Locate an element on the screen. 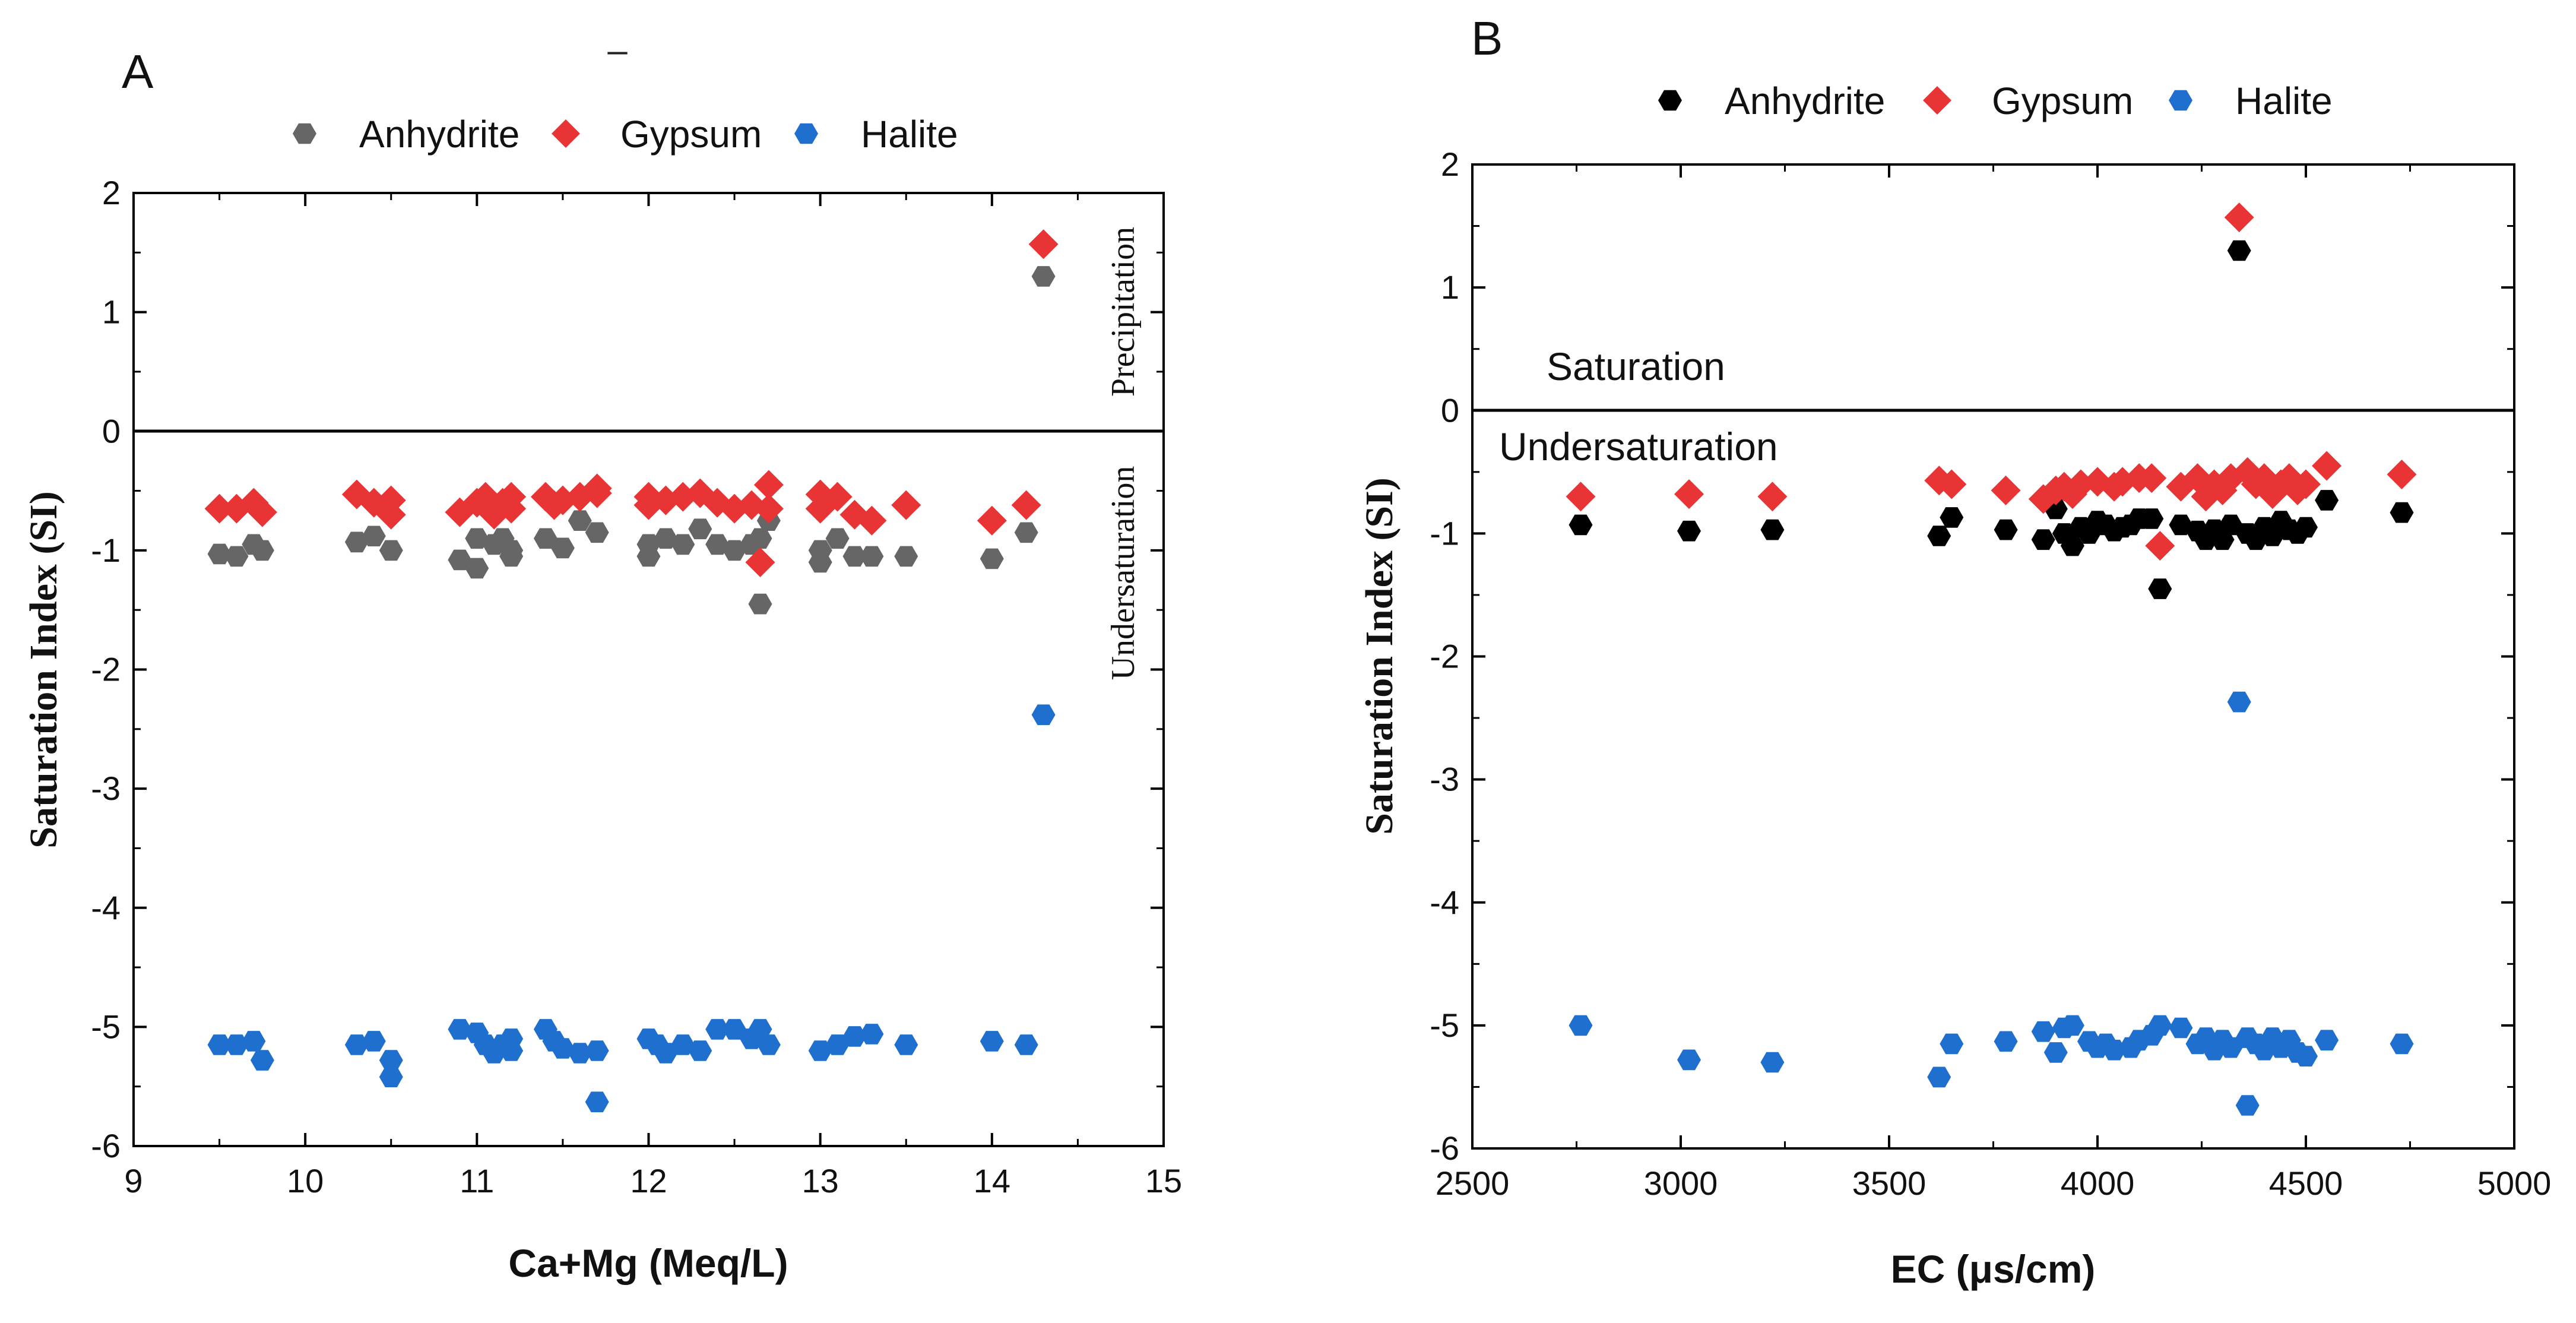 The height and width of the screenshot is (1323, 2576). panel-a-y-tick-label: 2 is located at coordinates (112, 192).